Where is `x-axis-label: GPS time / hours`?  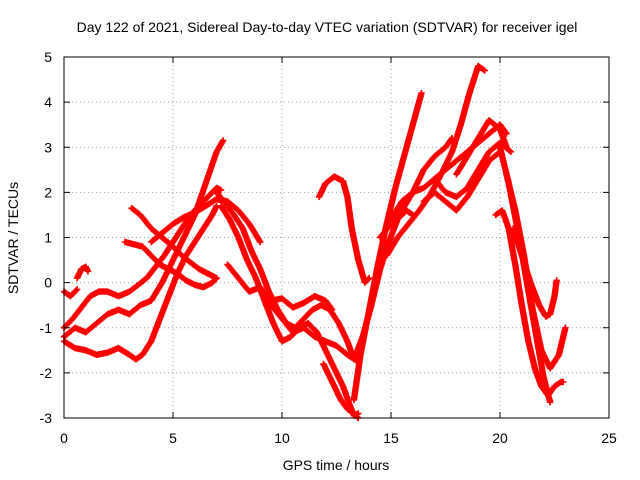
x-axis-label: GPS time / hours is located at coordinates (336, 465).